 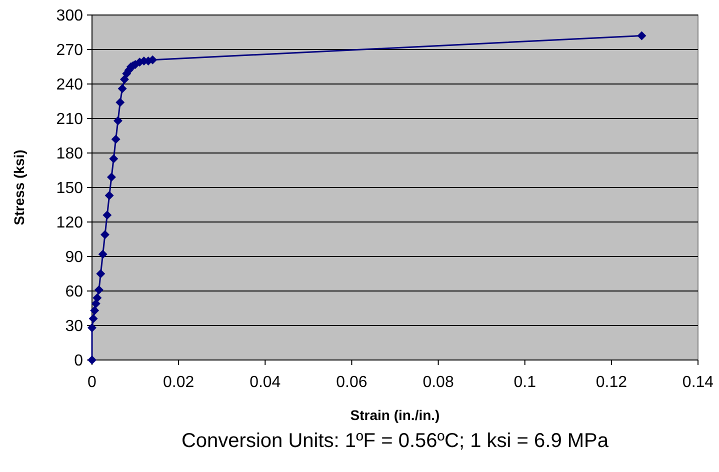 What do you see at coordinates (395, 441) in the screenshot?
I see `text: Conversion Units: 1ºF = 0.56ºC; 1 ksi = 6.9 MPa` at bounding box center [395, 441].